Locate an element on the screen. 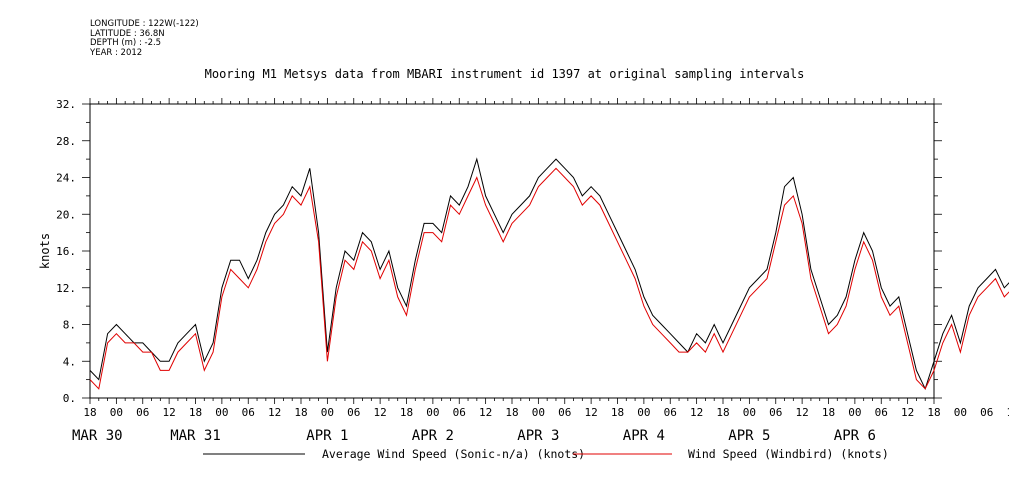  meta-year: YEAR : 2012 is located at coordinates (116, 52).